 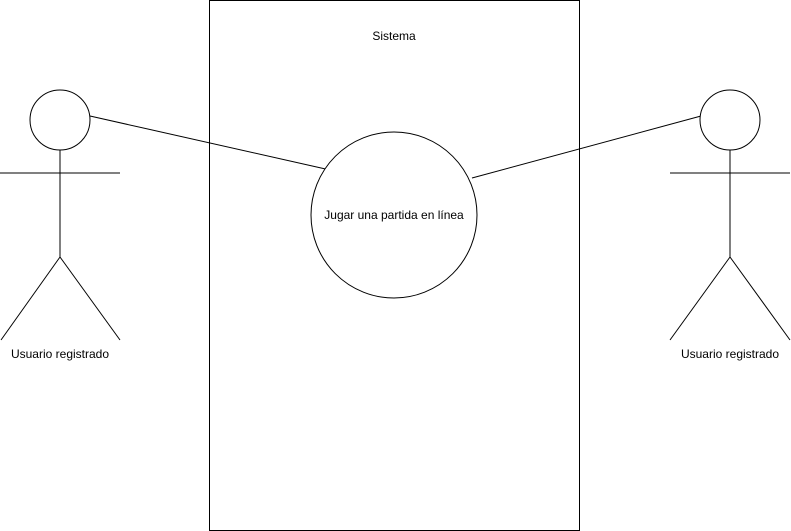 I want to click on use-case-label: Jugar una partida en línea, so click(x=394, y=215).